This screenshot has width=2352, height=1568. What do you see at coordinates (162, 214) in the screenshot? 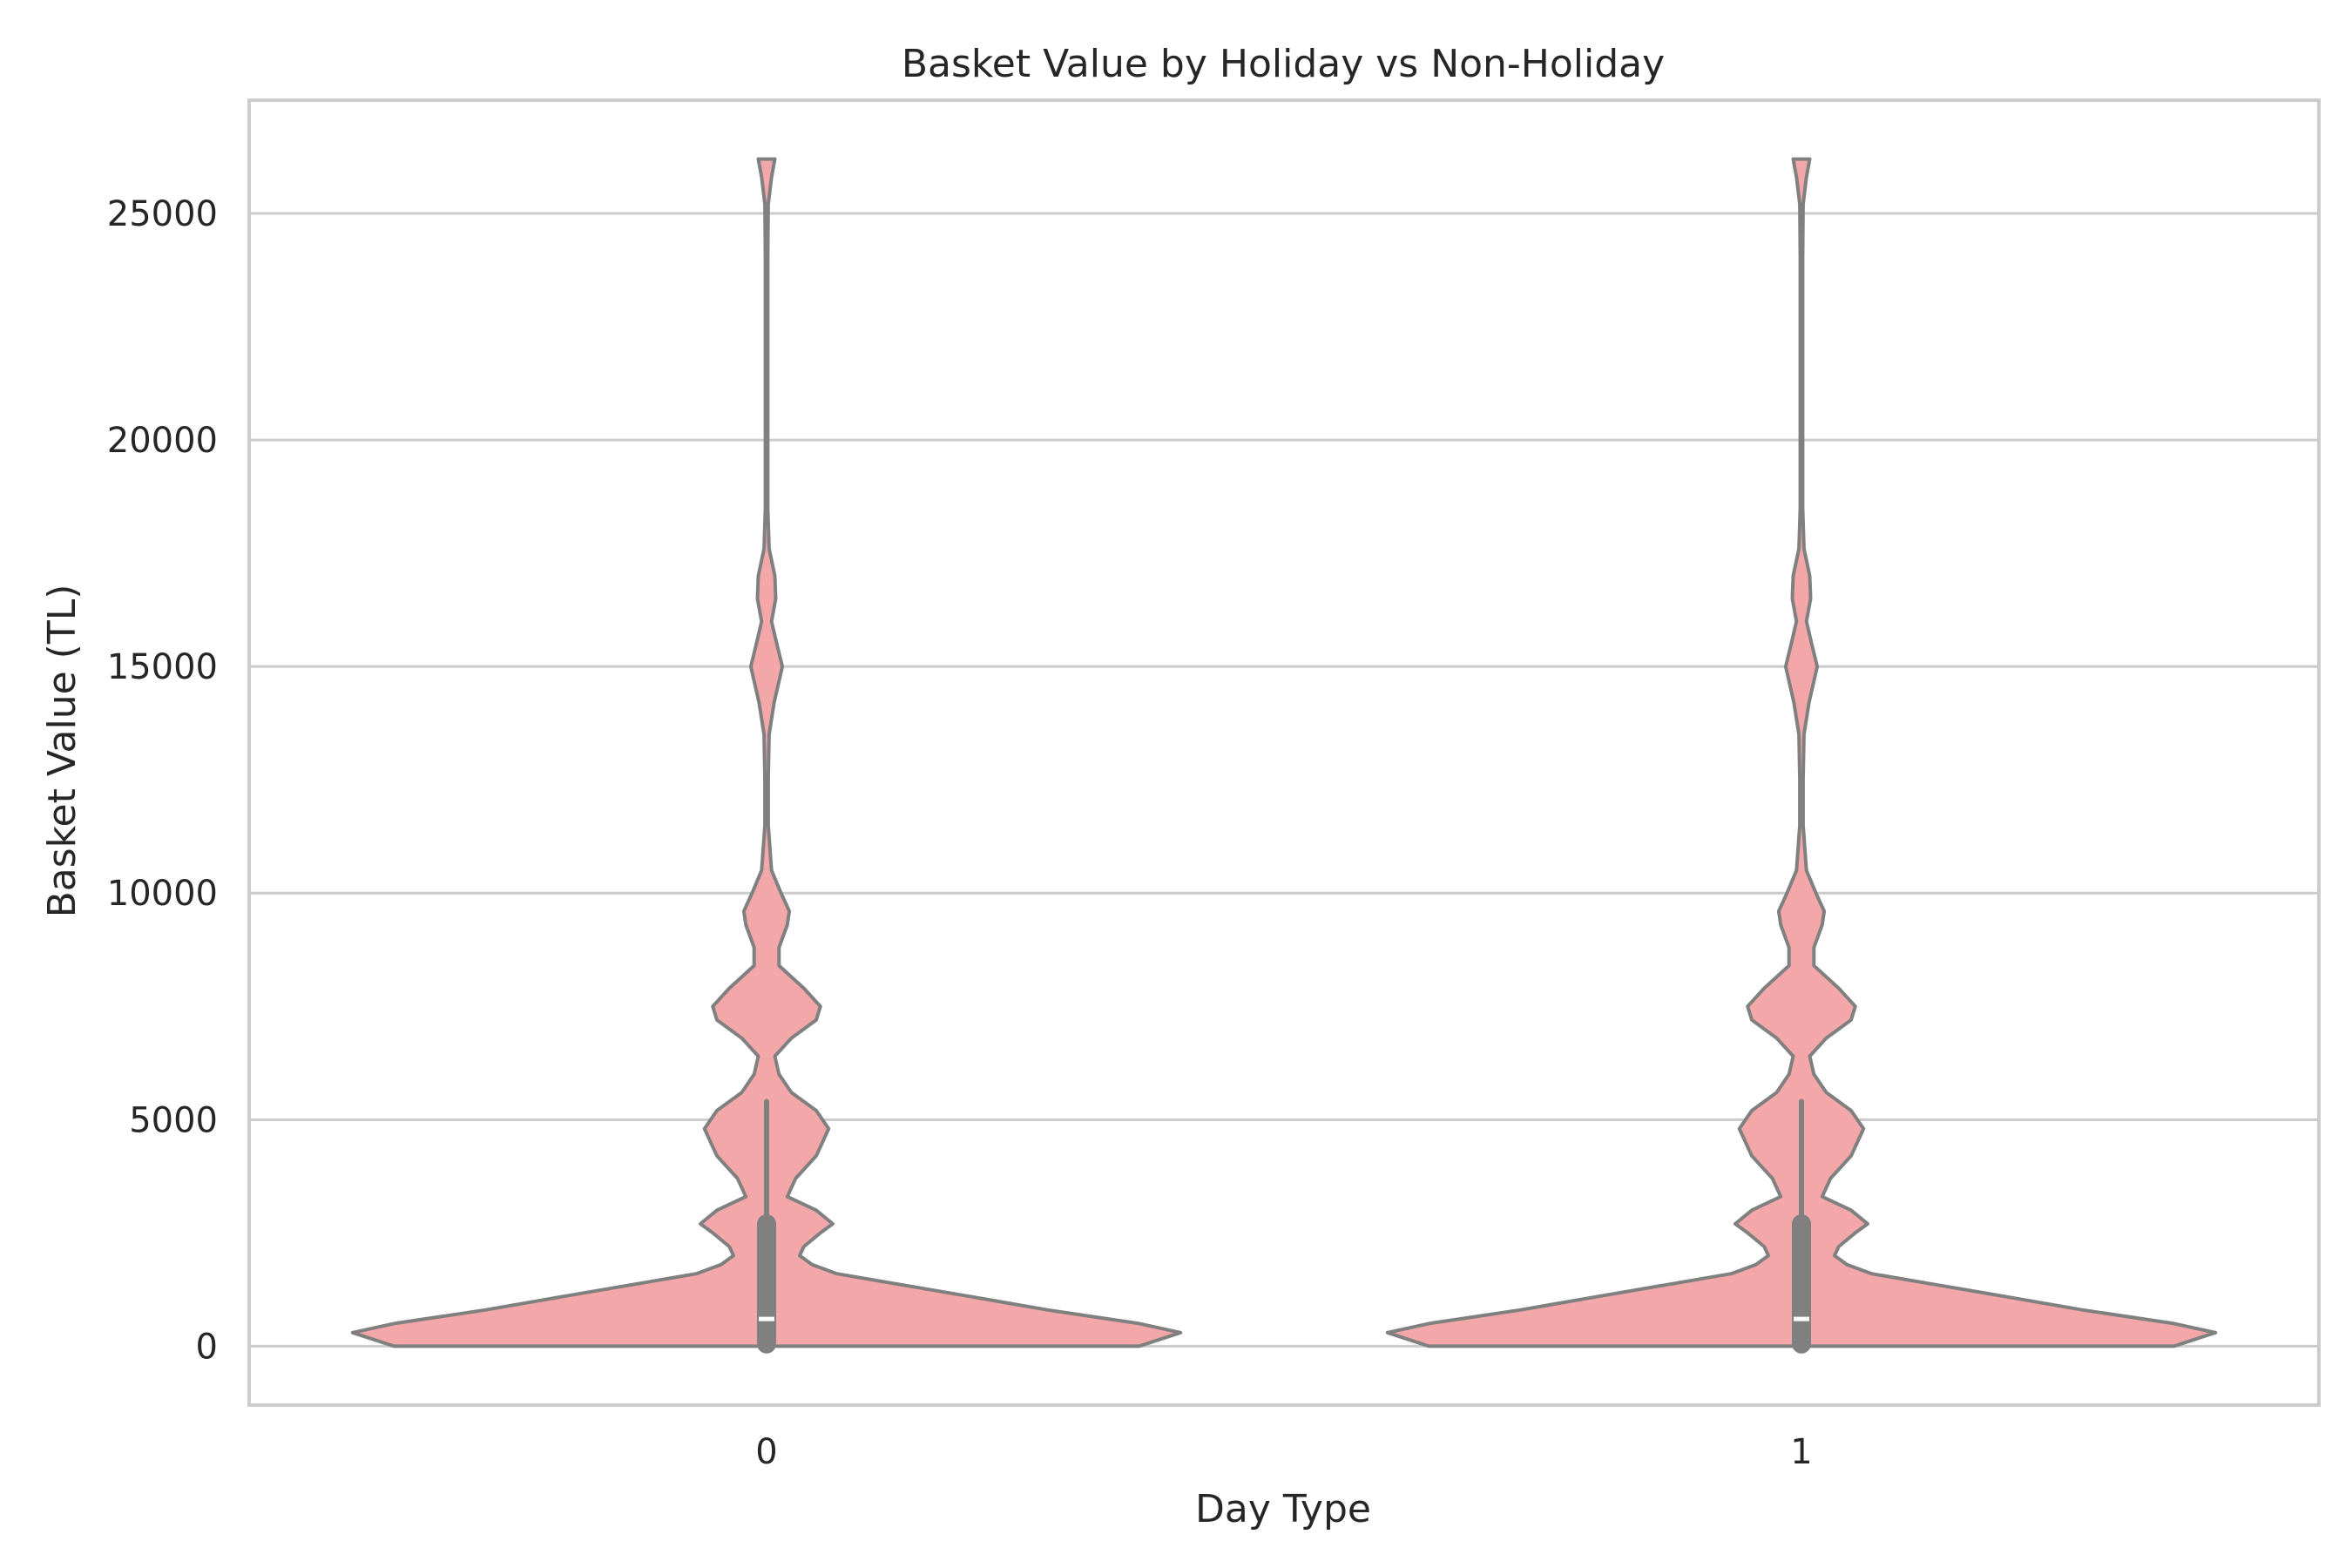
I see `y-tick-label: 25000` at bounding box center [162, 214].